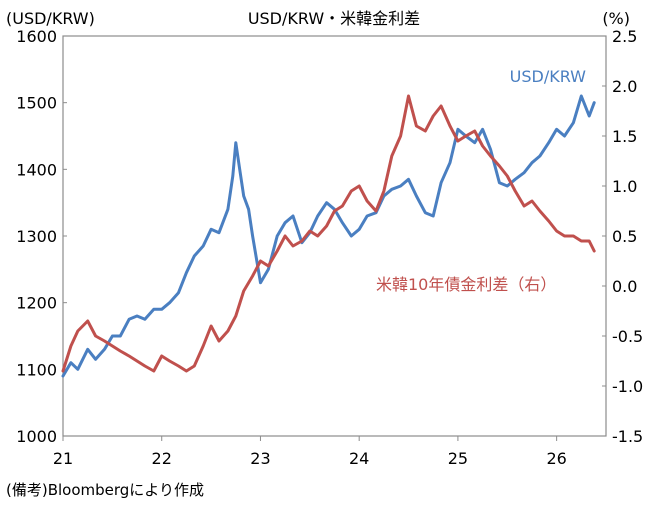  What do you see at coordinates (466, 284) in the screenshot?
I see `series-label-rate-diff: 米韓10年債金利差（右）` at bounding box center [466, 284].